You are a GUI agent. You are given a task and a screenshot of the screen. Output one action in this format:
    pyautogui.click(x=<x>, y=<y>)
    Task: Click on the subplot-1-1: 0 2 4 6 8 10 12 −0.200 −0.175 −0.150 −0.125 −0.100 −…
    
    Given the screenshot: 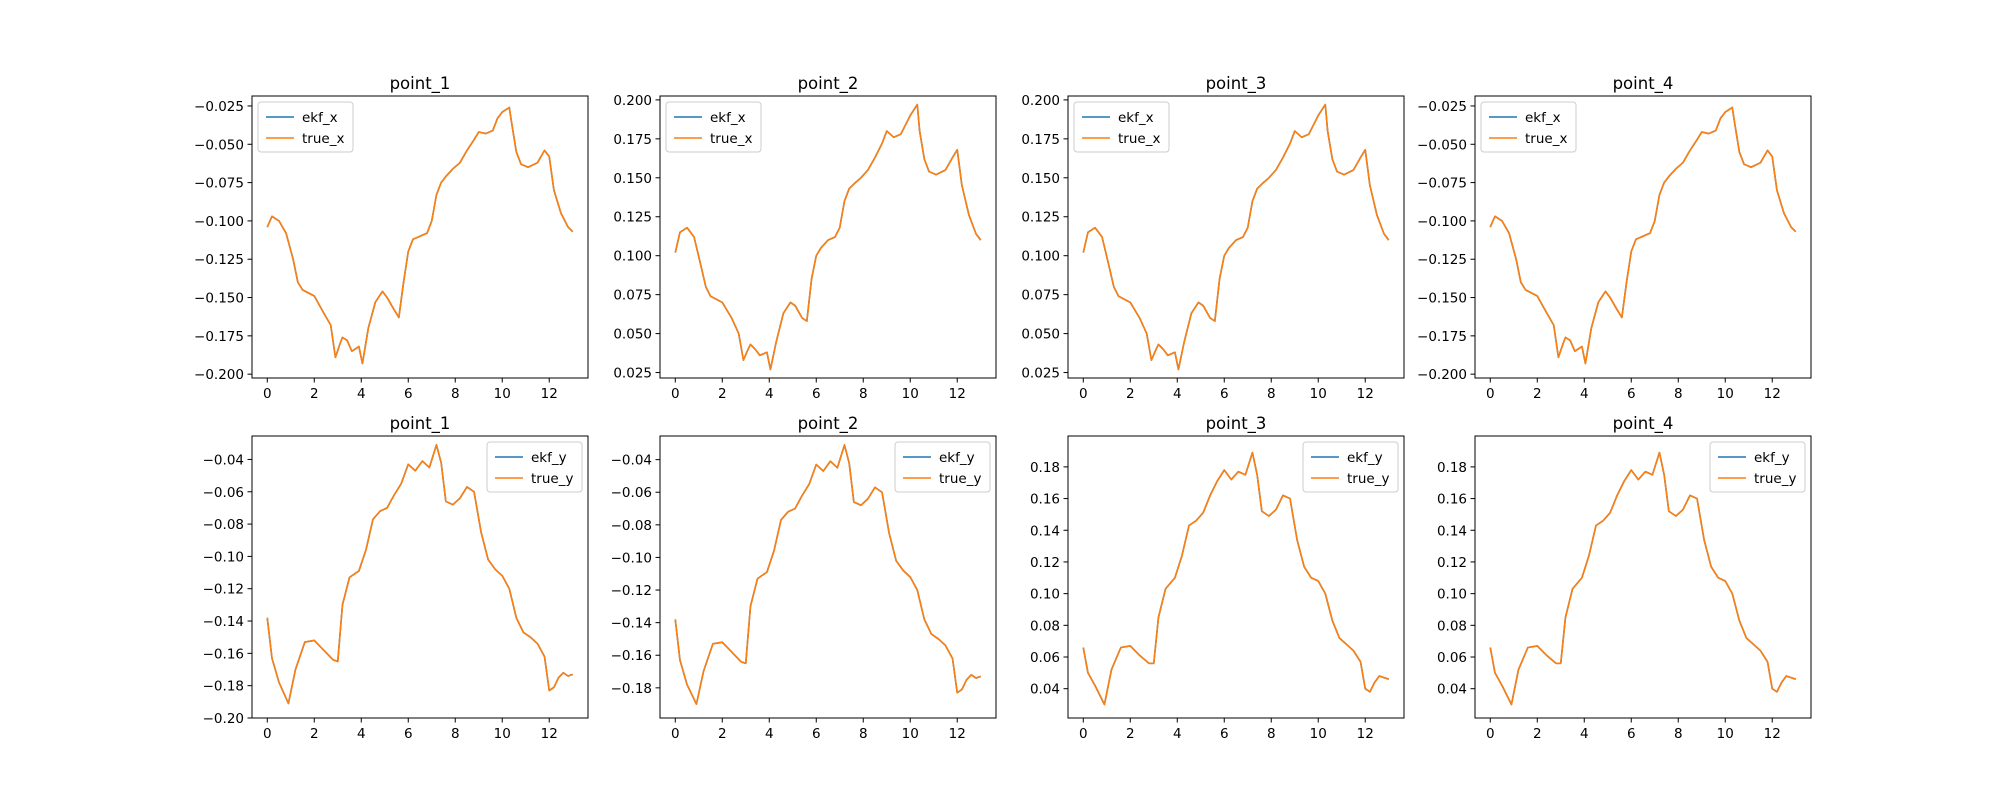 What is the action you would take?
    pyautogui.click(x=391, y=238)
    